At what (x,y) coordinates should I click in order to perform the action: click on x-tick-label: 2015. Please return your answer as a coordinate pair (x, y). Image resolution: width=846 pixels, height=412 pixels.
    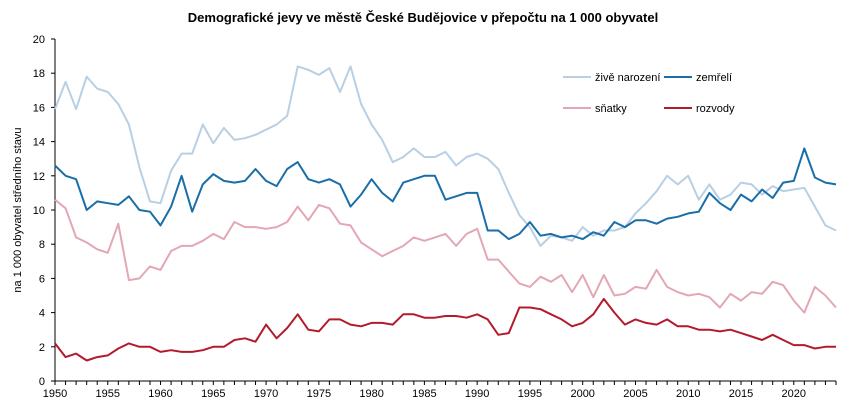
    Looking at the image, I should click on (741, 394).